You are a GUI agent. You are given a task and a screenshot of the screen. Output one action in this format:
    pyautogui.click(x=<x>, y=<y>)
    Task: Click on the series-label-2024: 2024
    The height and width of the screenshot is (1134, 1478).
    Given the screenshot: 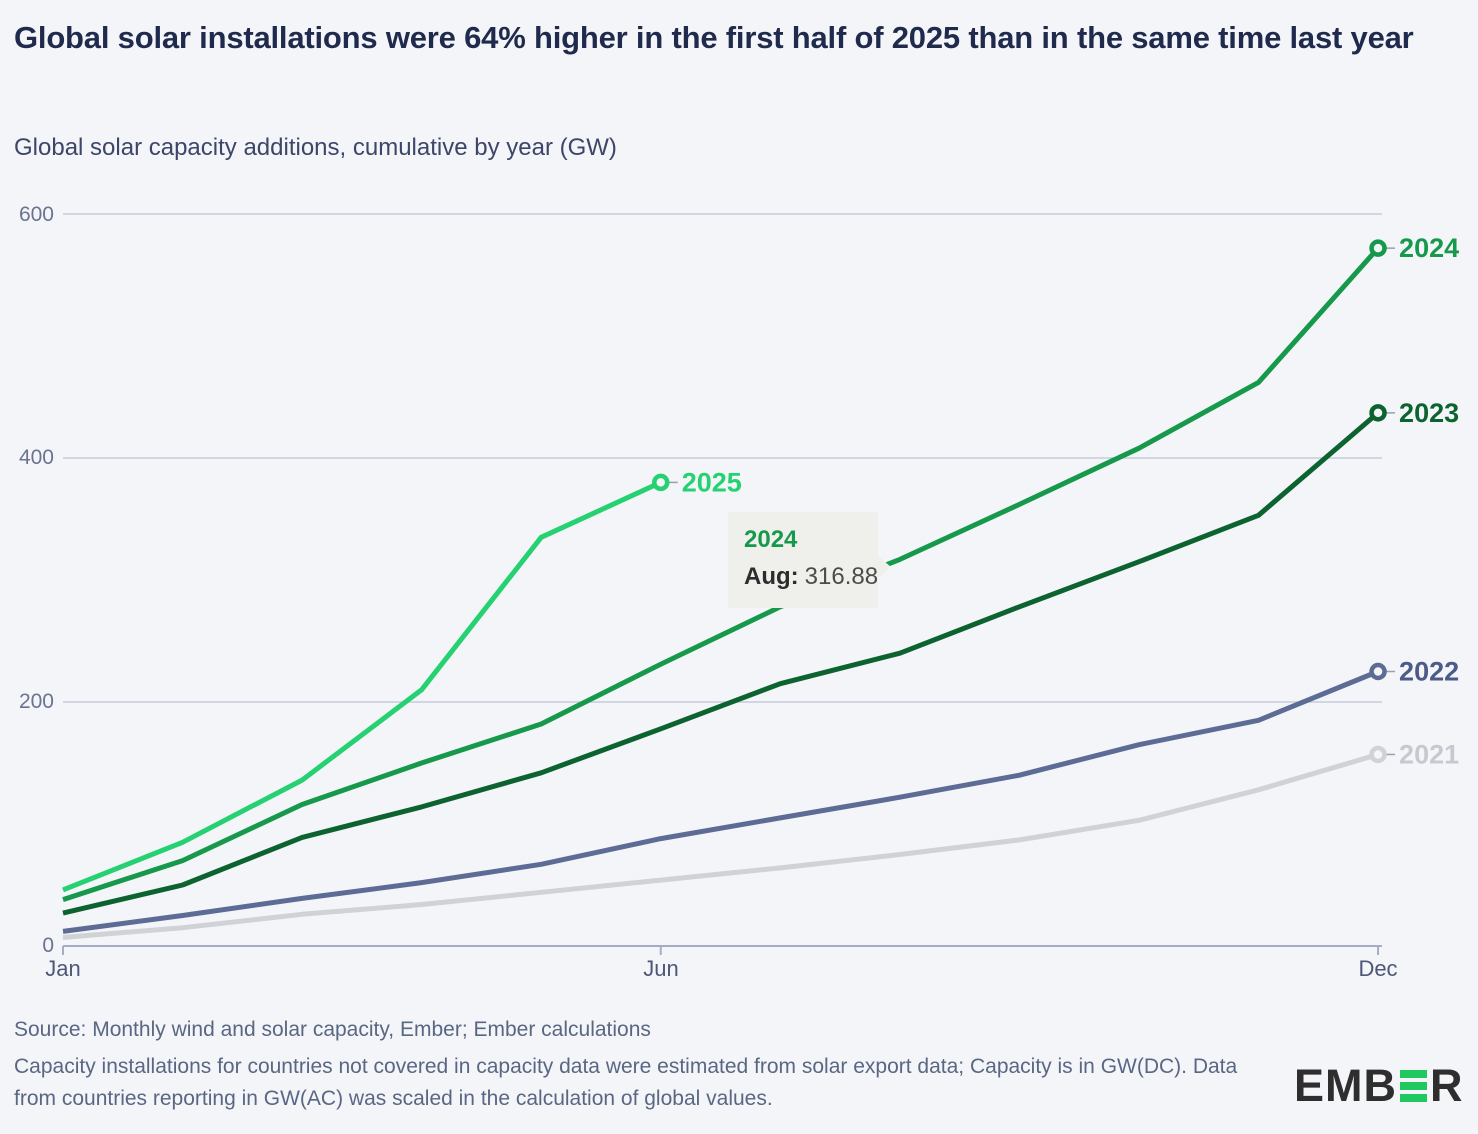 What is the action you would take?
    pyautogui.click(x=1429, y=248)
    